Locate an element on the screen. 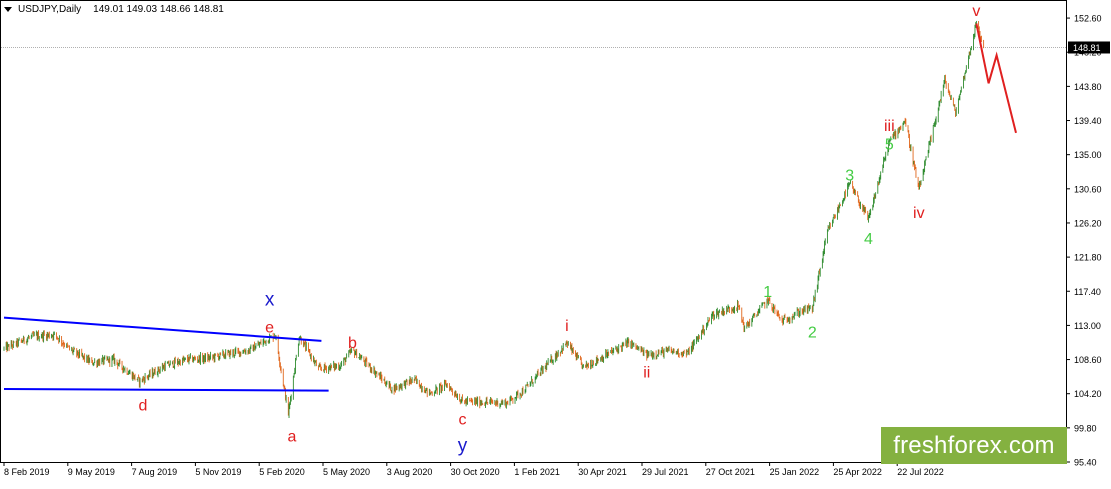  y-tick-label-3: 139.40 is located at coordinates (1088, 121).